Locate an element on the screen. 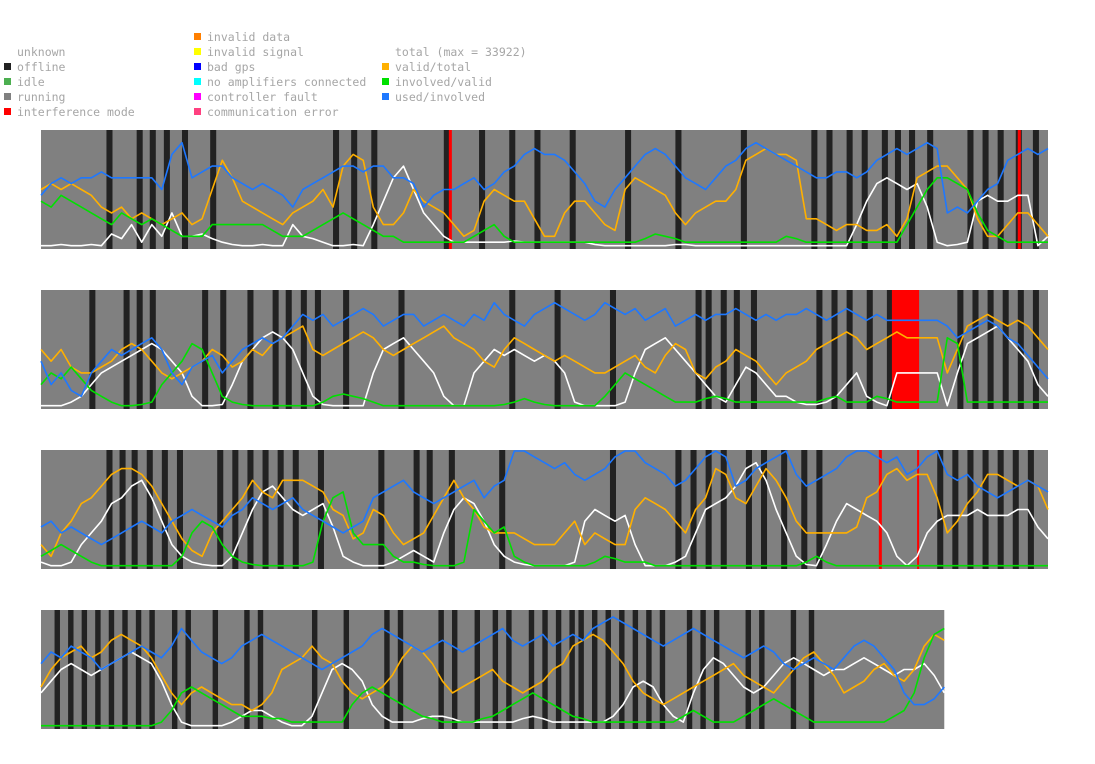  legend-label: communication error is located at coordinates (273, 112).